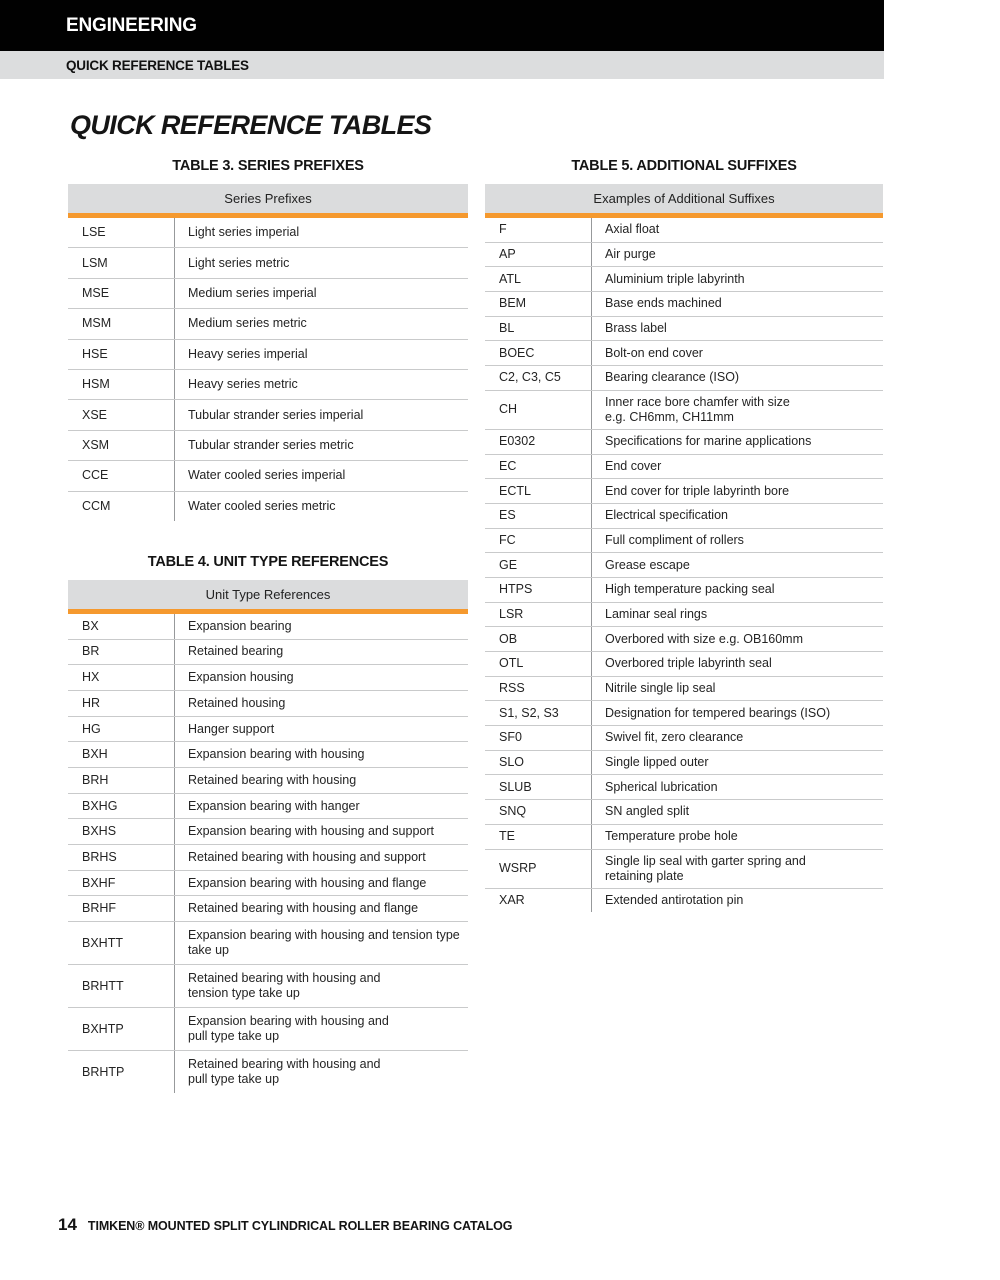 This screenshot has width=1000, height=1280. I want to click on description-cell: Medium series metric, so click(247, 323).